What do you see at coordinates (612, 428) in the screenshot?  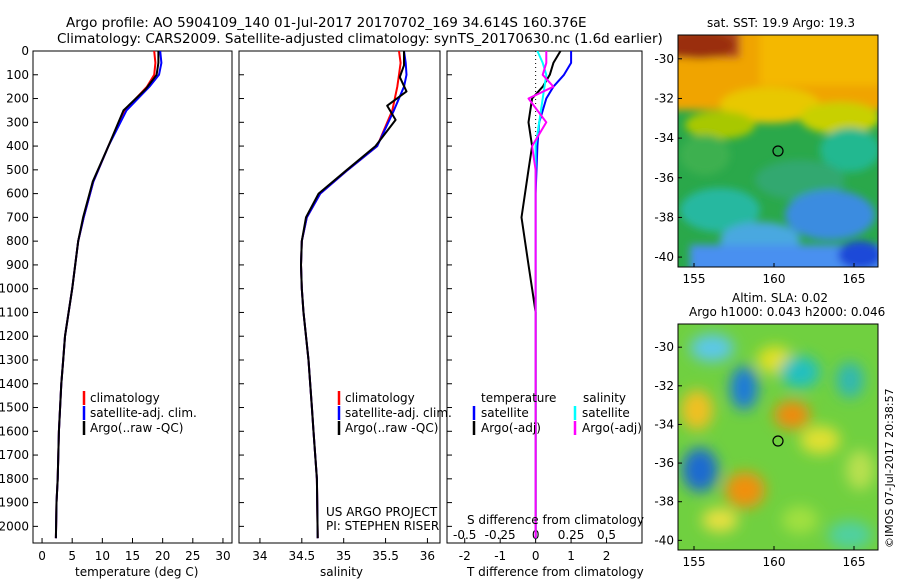 I see `legend-label-s-argo: Argo(-adj)` at bounding box center [612, 428].